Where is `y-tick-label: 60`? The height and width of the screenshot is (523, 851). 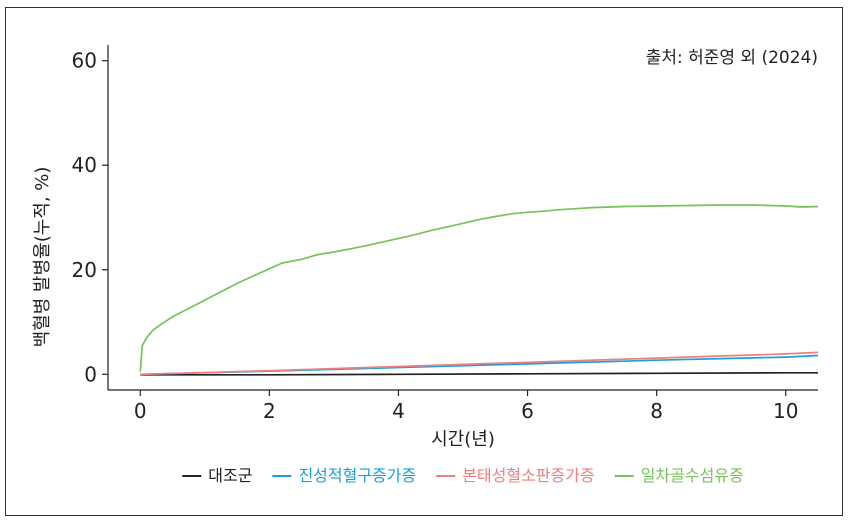
y-tick-label: 60 is located at coordinates (84, 61).